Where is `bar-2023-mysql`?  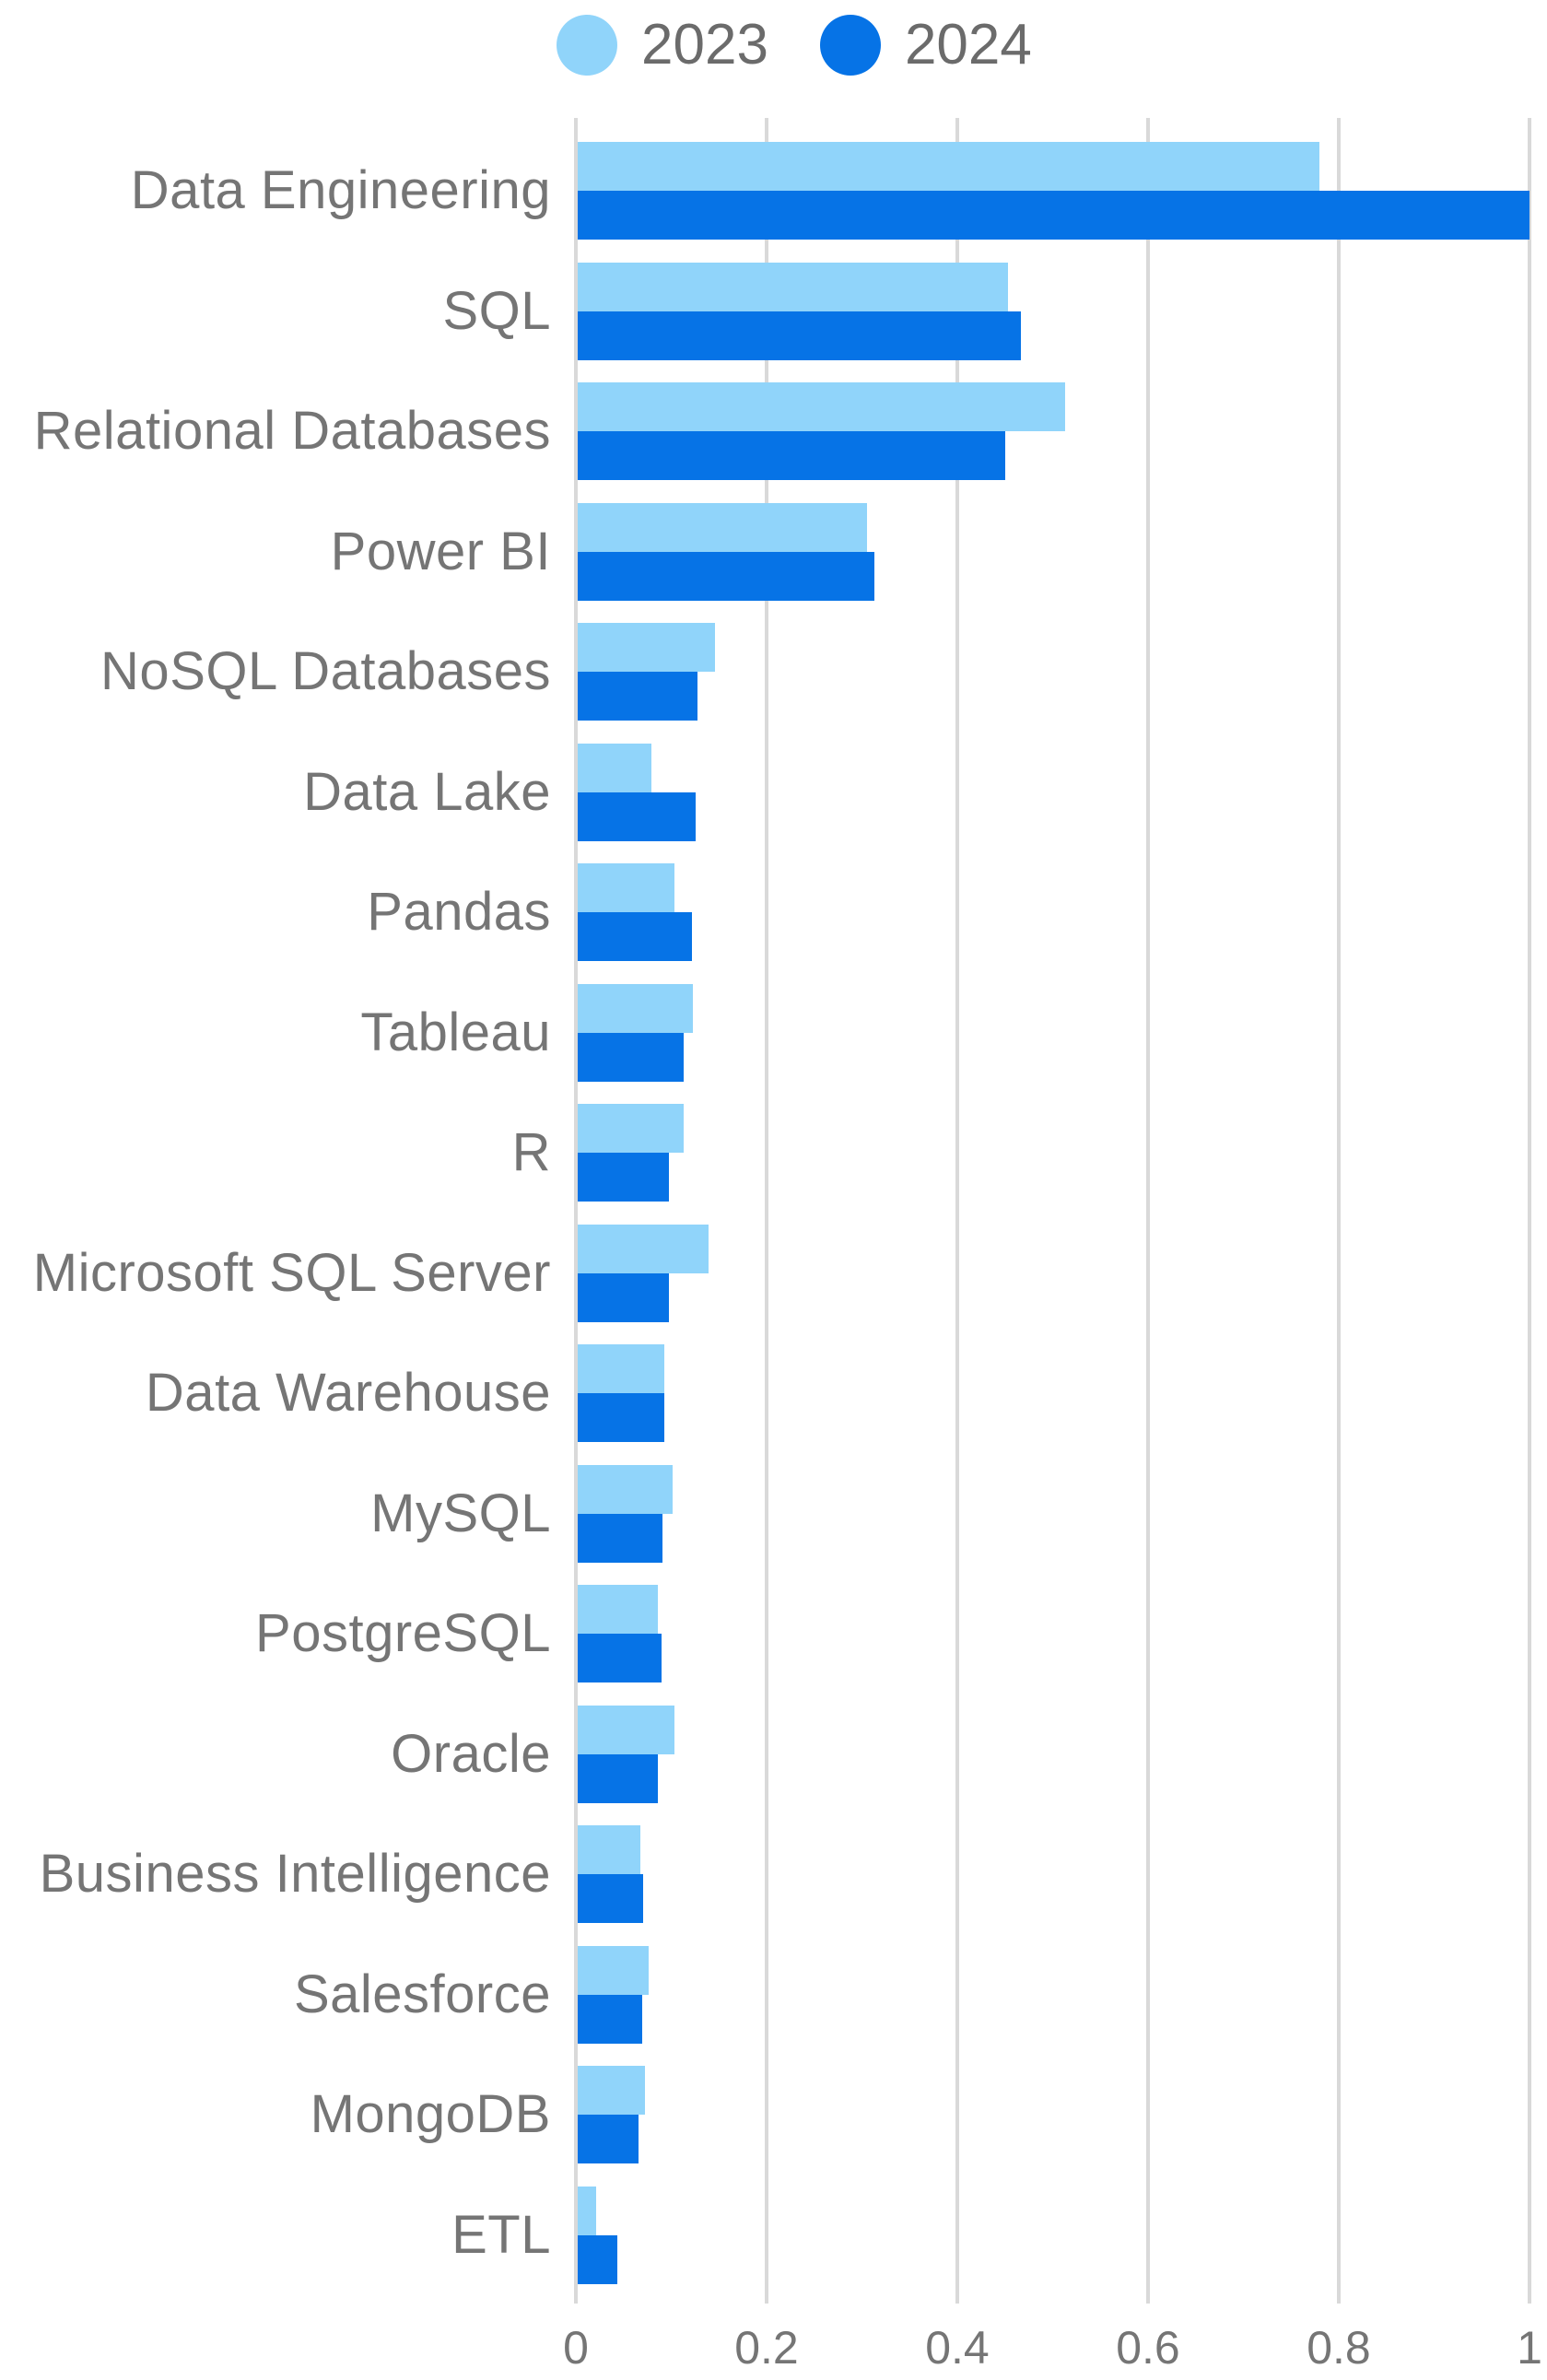 bar-2023-mysql is located at coordinates (625, 1489).